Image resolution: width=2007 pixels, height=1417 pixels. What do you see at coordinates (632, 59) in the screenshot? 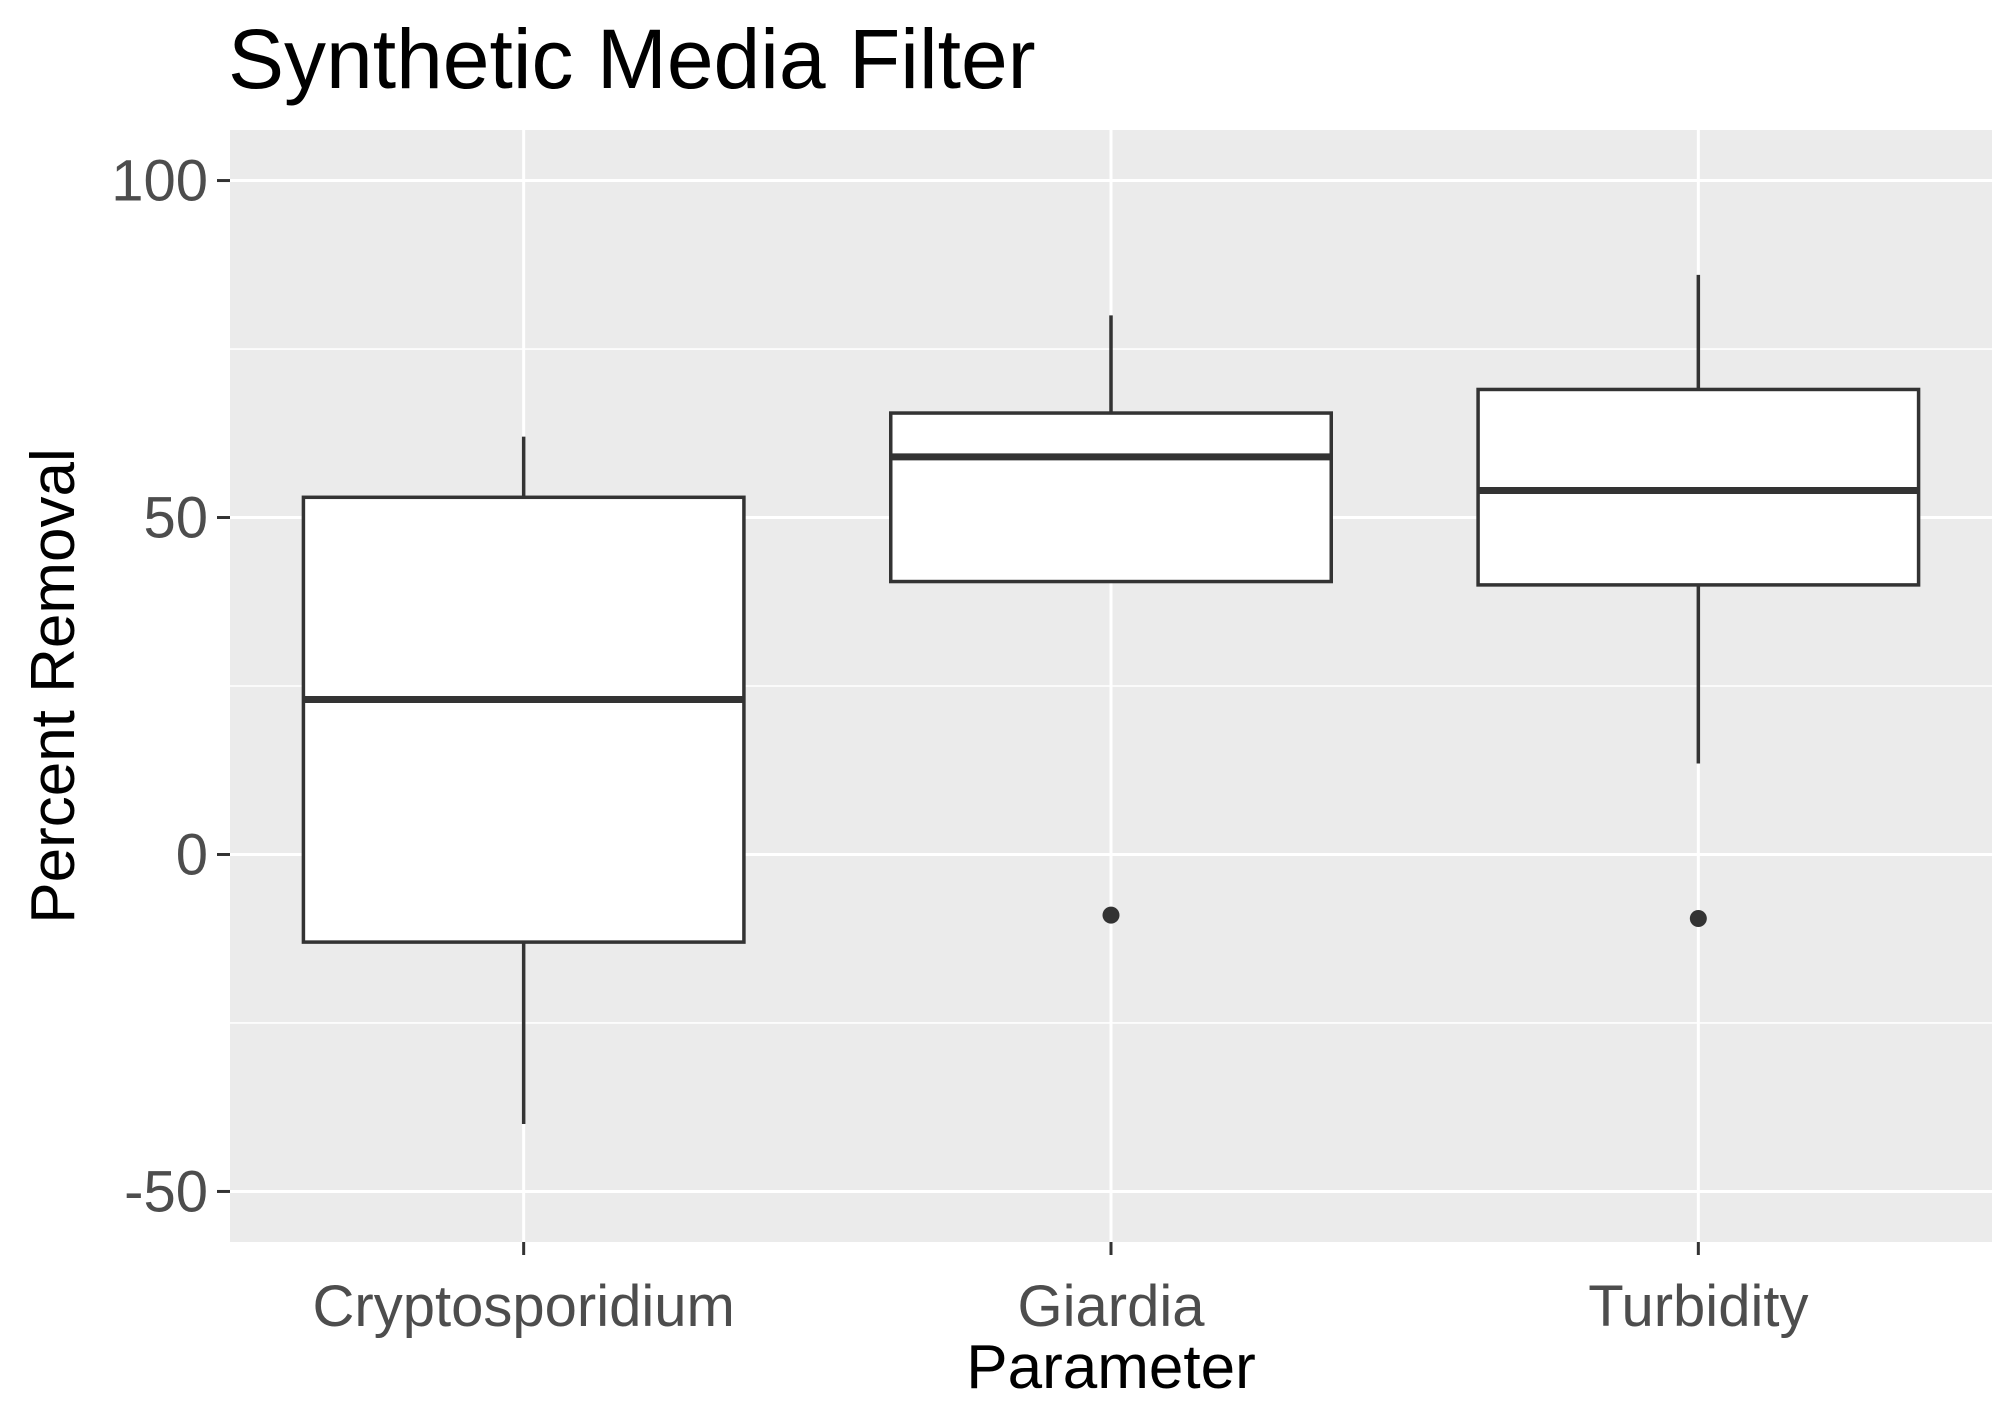
I see `chart-title: Synthetic Media Filter` at bounding box center [632, 59].